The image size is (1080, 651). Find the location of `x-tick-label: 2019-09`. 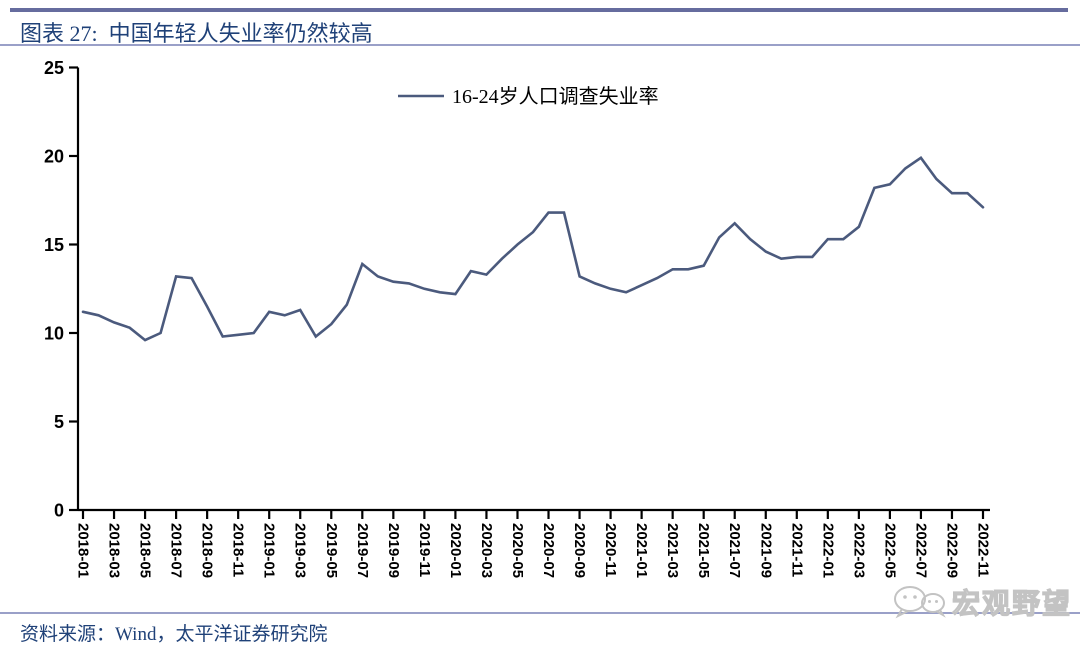

x-tick-label: 2019-09 is located at coordinates (393, 550).